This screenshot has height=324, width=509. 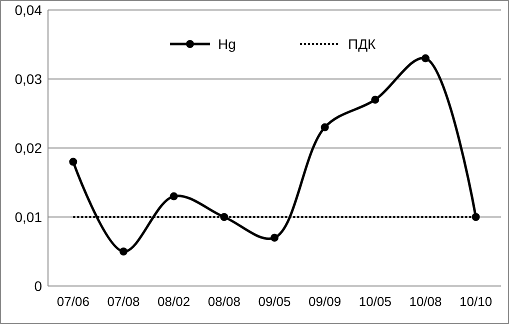 What do you see at coordinates (28, 78) in the screenshot?
I see `y-tick-label: 0,03` at bounding box center [28, 78].